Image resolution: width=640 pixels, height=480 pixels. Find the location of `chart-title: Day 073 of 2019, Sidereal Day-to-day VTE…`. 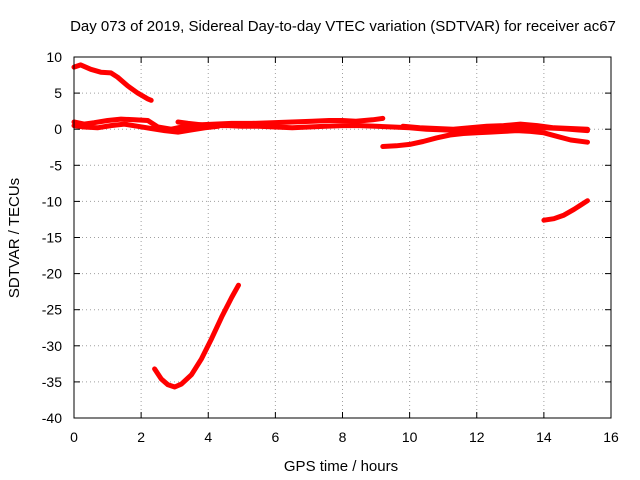

chart-title: Day 073 of 2019, Sidereal Day-to-day VTE… is located at coordinates (343, 26).